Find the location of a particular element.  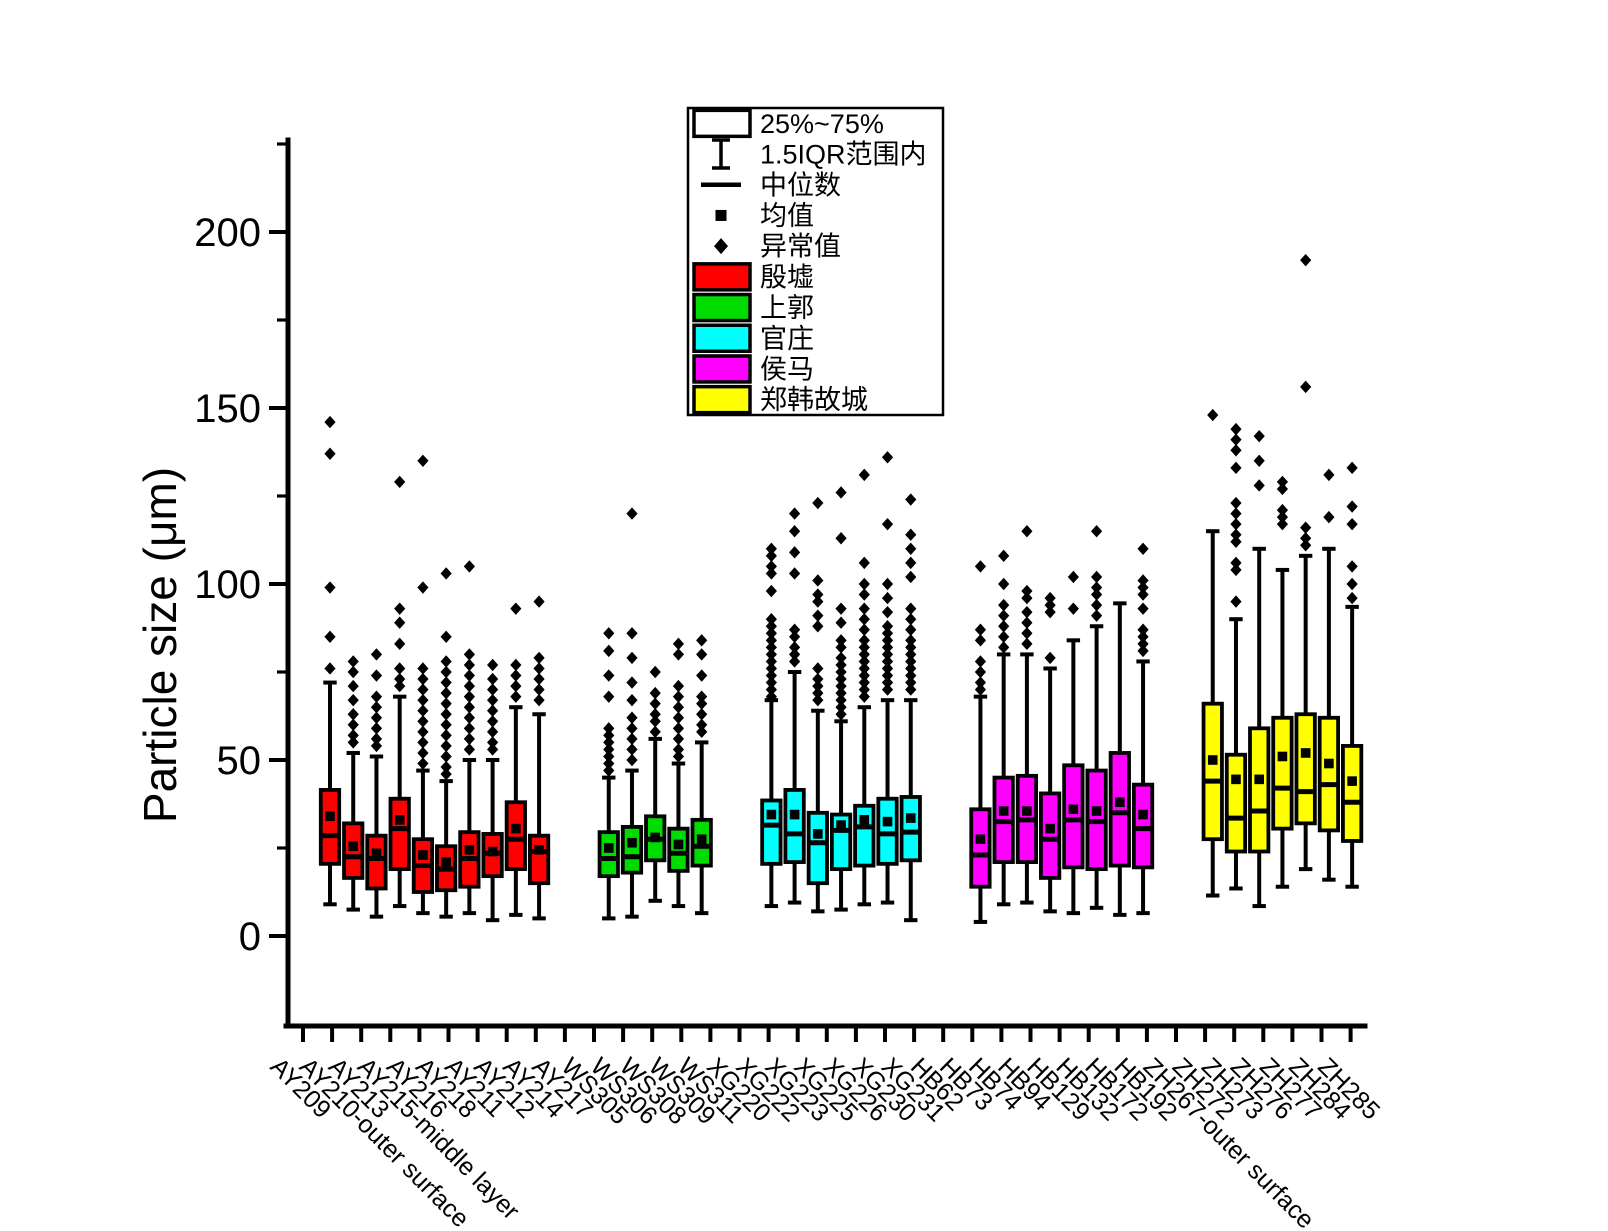

legend-swatch-侯马 is located at coordinates (722, 369).